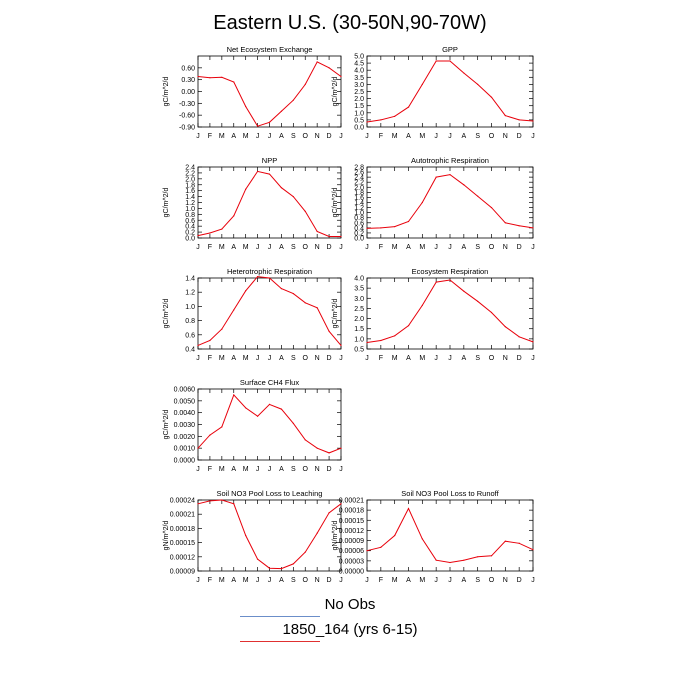  Describe the element at coordinates (359, 193) in the screenshot. I see `y-tick-label: 1.8` at that location.